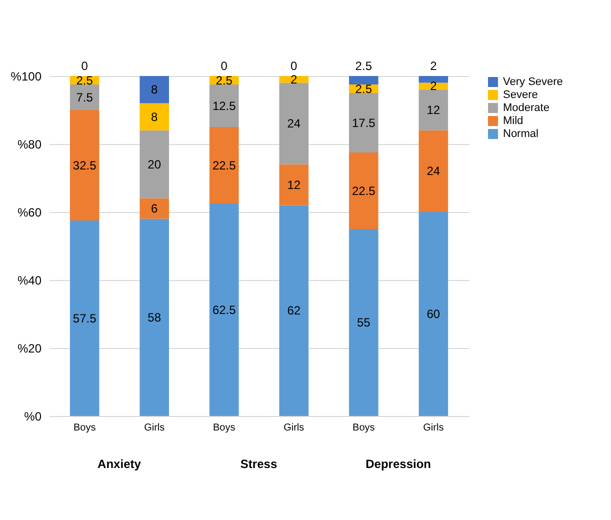  What do you see at coordinates (259, 464) in the screenshot?
I see `text: Stress` at bounding box center [259, 464].